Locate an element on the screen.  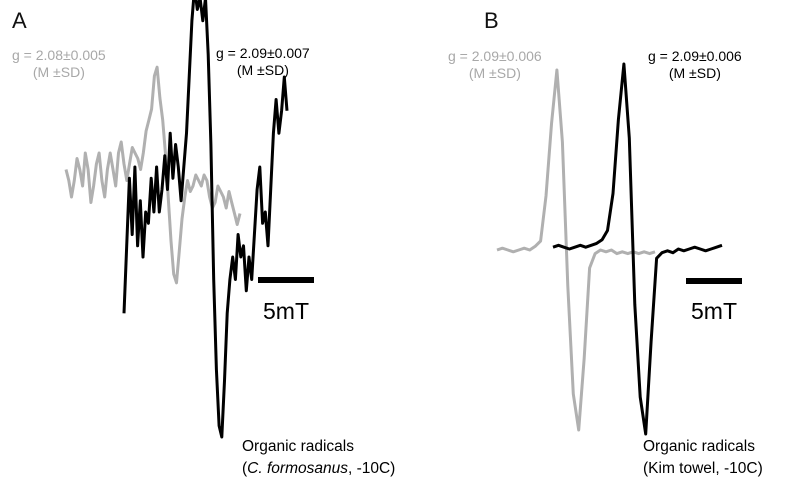
g-value-text: g = 2.09±0.007 is located at coordinates (263, 53).